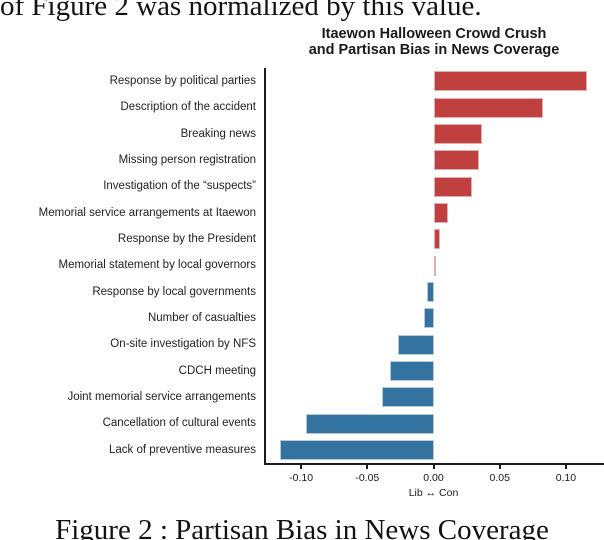 This screenshot has height=540, width=604. Describe the element at coordinates (201, 318) in the screenshot. I see `y-axis-label: Number of casualties` at that location.